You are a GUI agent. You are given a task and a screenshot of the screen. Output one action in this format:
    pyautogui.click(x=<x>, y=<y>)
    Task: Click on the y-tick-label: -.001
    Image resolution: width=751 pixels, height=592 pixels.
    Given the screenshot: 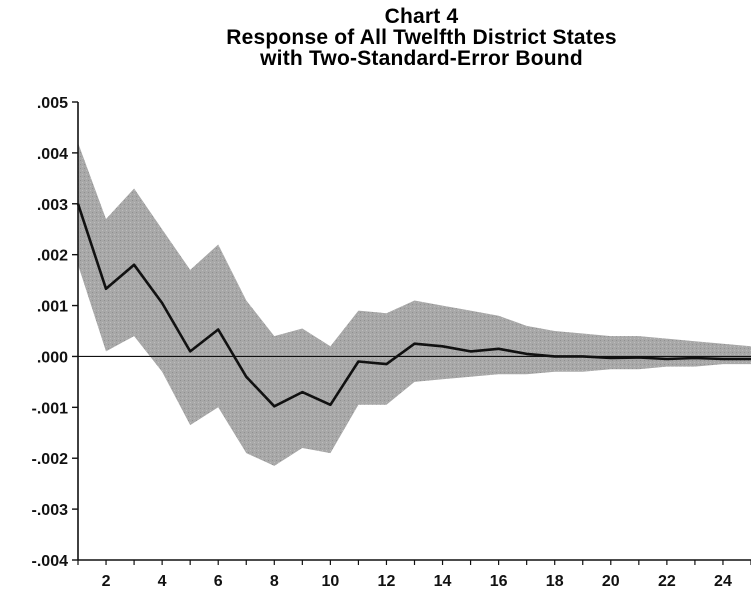 What is the action you would take?
    pyautogui.click(x=50, y=408)
    